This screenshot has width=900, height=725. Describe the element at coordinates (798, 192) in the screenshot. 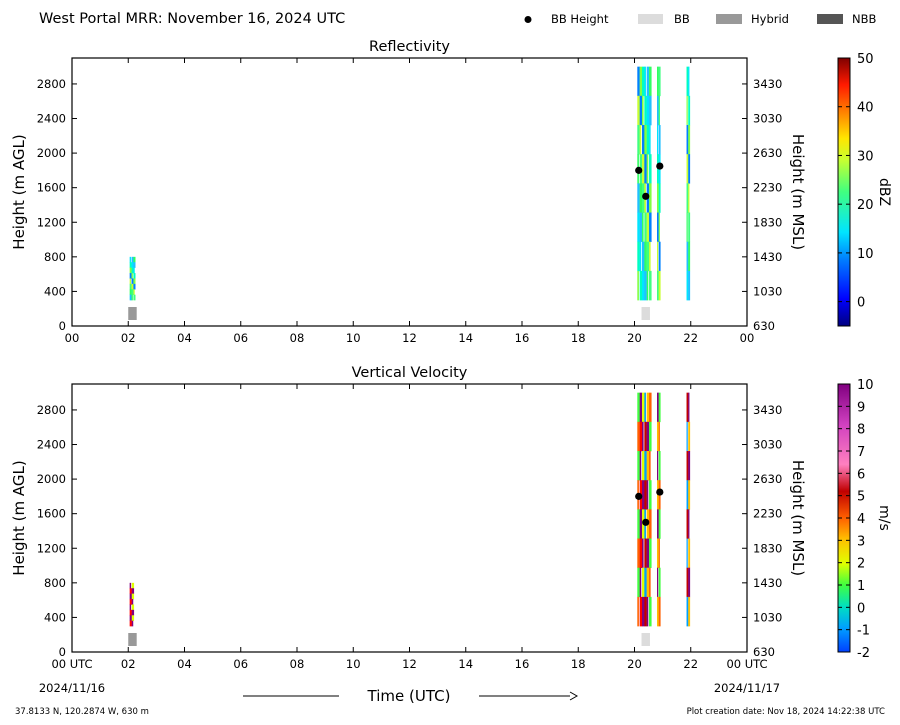

I see `y-axis-label-right: Height (m MSL)` at that location.